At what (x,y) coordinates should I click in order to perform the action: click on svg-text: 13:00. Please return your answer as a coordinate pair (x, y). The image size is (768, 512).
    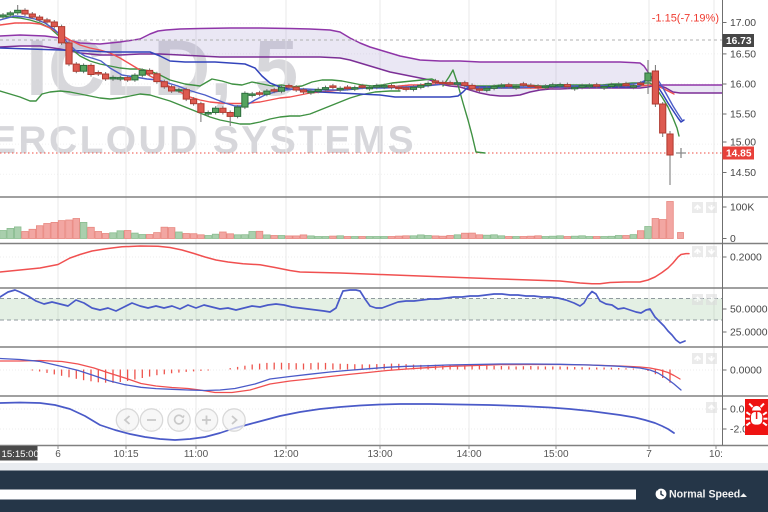
    Looking at the image, I should click on (379, 454).